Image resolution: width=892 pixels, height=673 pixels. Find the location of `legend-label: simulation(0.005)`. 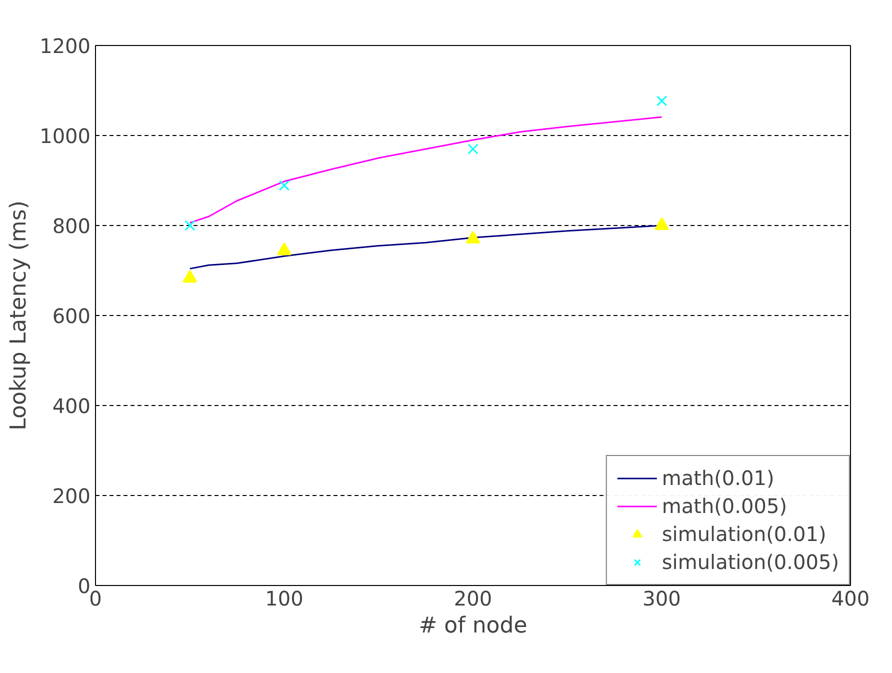

legend-label: simulation(0.005) is located at coordinates (750, 562).